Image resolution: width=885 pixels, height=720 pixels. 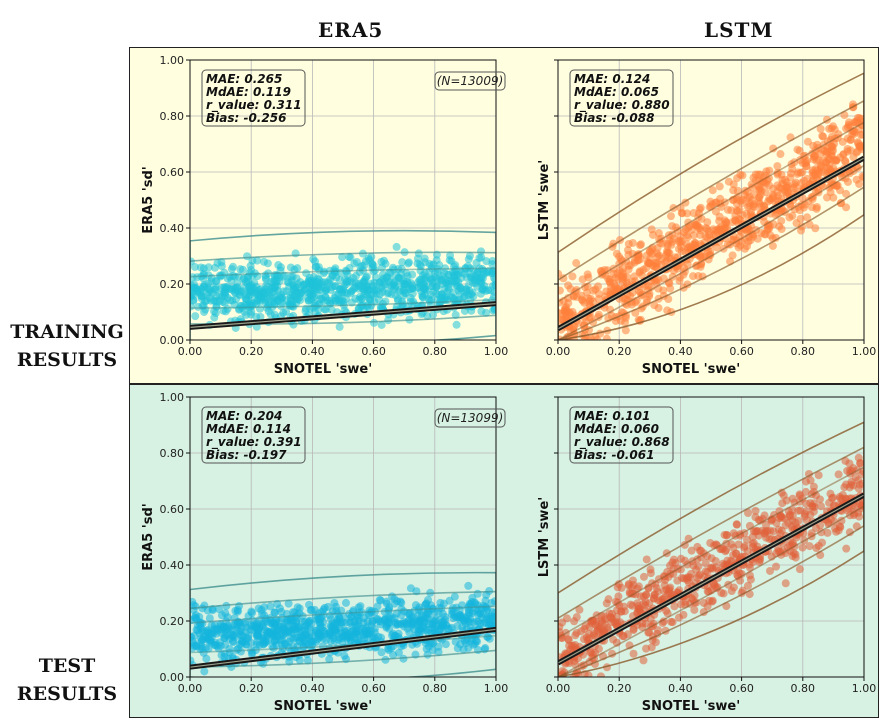 What do you see at coordinates (67, 666) in the screenshot?
I see `row-title-test-line1: TEST` at bounding box center [67, 666].